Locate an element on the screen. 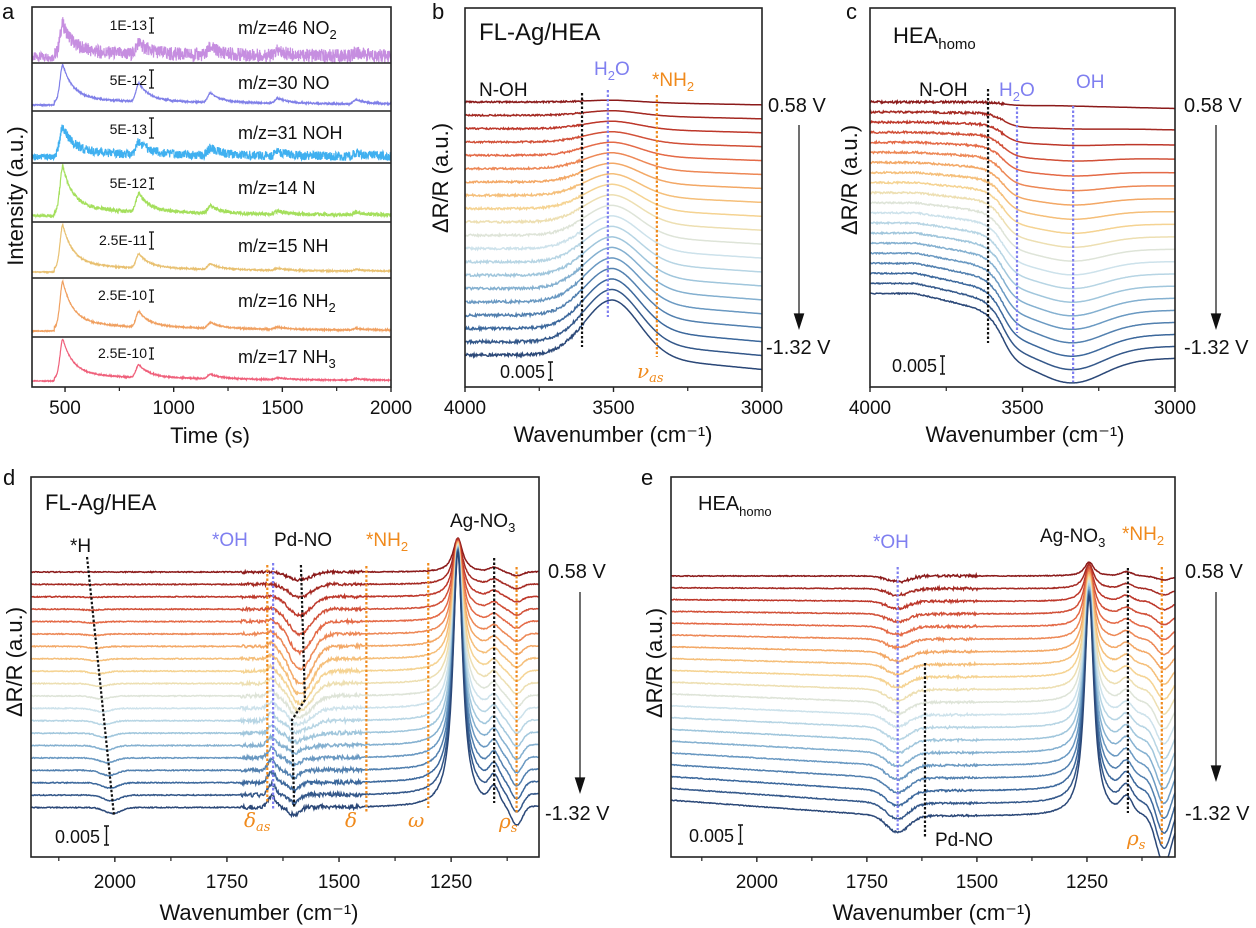 Image resolution: width=1256 pixels, height=928 pixels. panel-letter-c: c is located at coordinates (851, 12).